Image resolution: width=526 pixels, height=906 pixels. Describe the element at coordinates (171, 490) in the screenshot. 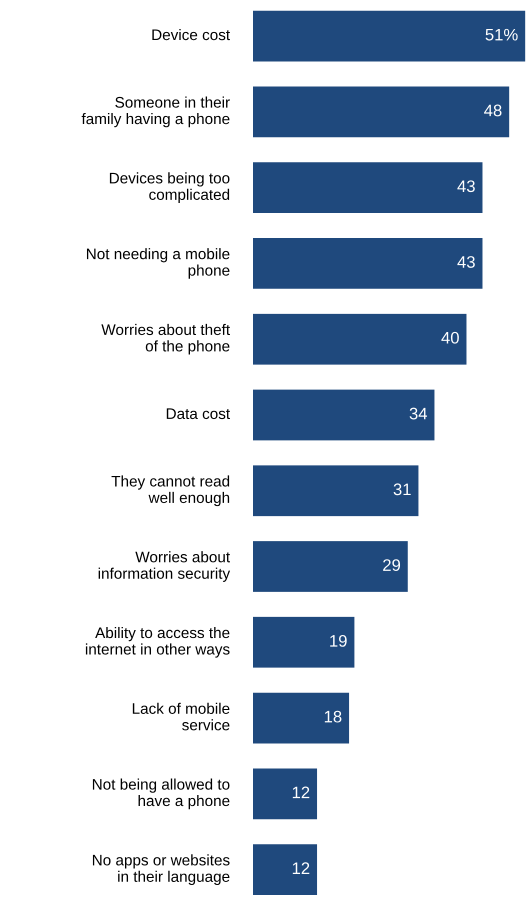

I see `y-tick-label: They cannot read well enough` at that location.